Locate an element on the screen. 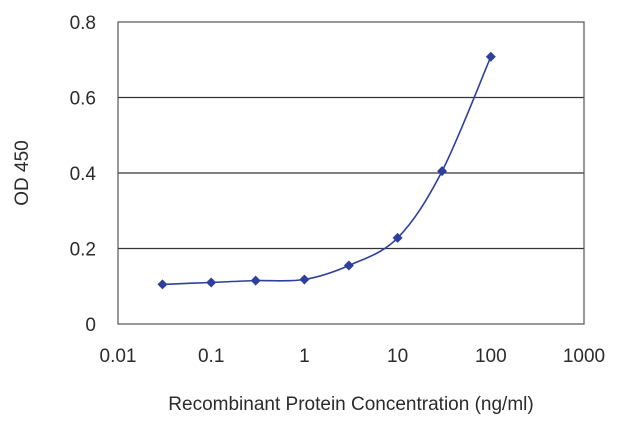 The height and width of the screenshot is (427, 640). x-tick-label: 0.01 is located at coordinates (118, 356).